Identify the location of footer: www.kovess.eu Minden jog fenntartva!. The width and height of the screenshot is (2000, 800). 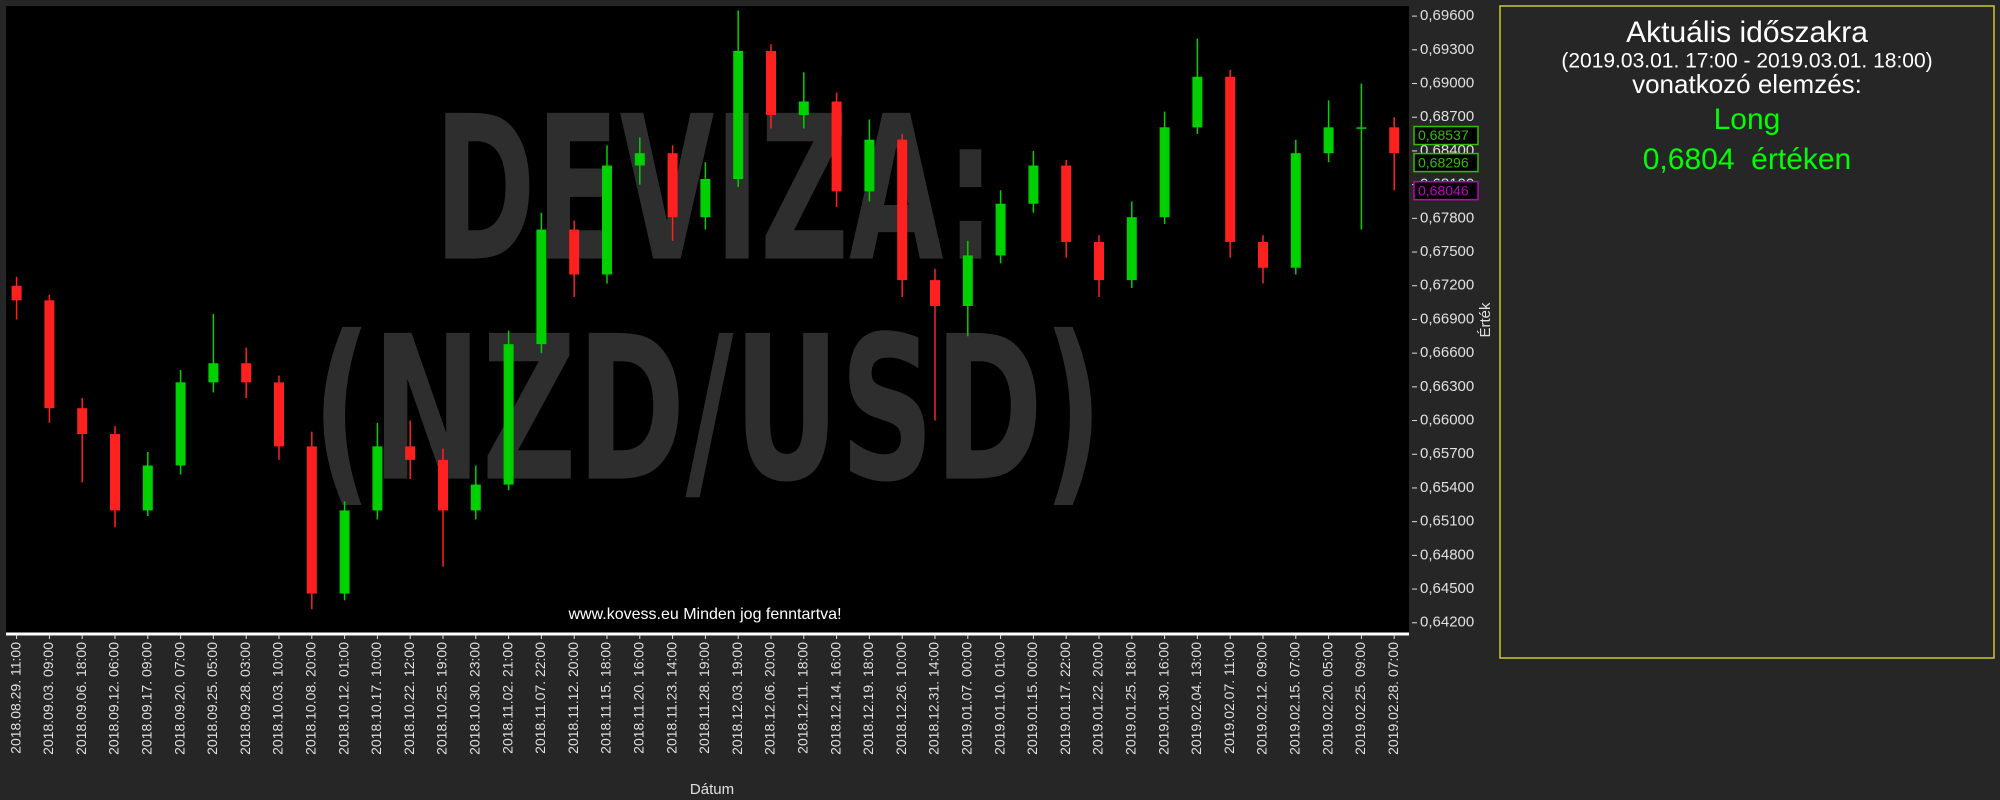
(704, 614).